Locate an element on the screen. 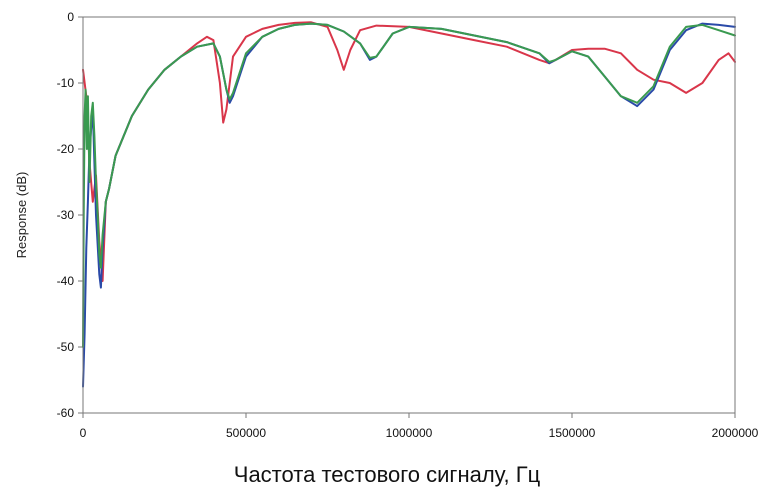 This screenshot has width=774, height=497. x-tick-label: 1000000 is located at coordinates (409, 433).